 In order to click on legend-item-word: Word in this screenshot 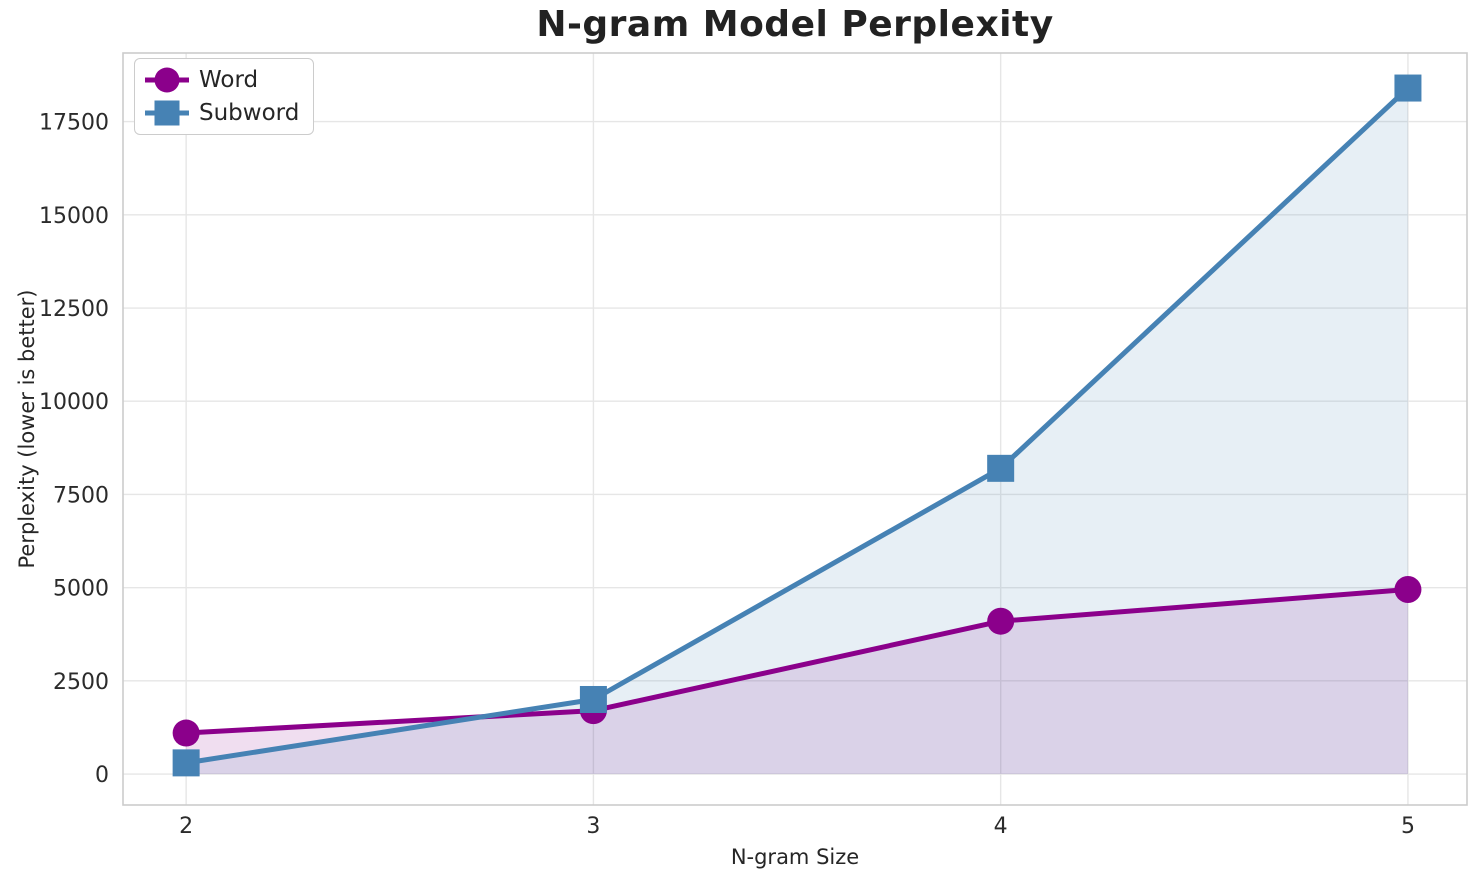, I will do `click(221, 80)`.